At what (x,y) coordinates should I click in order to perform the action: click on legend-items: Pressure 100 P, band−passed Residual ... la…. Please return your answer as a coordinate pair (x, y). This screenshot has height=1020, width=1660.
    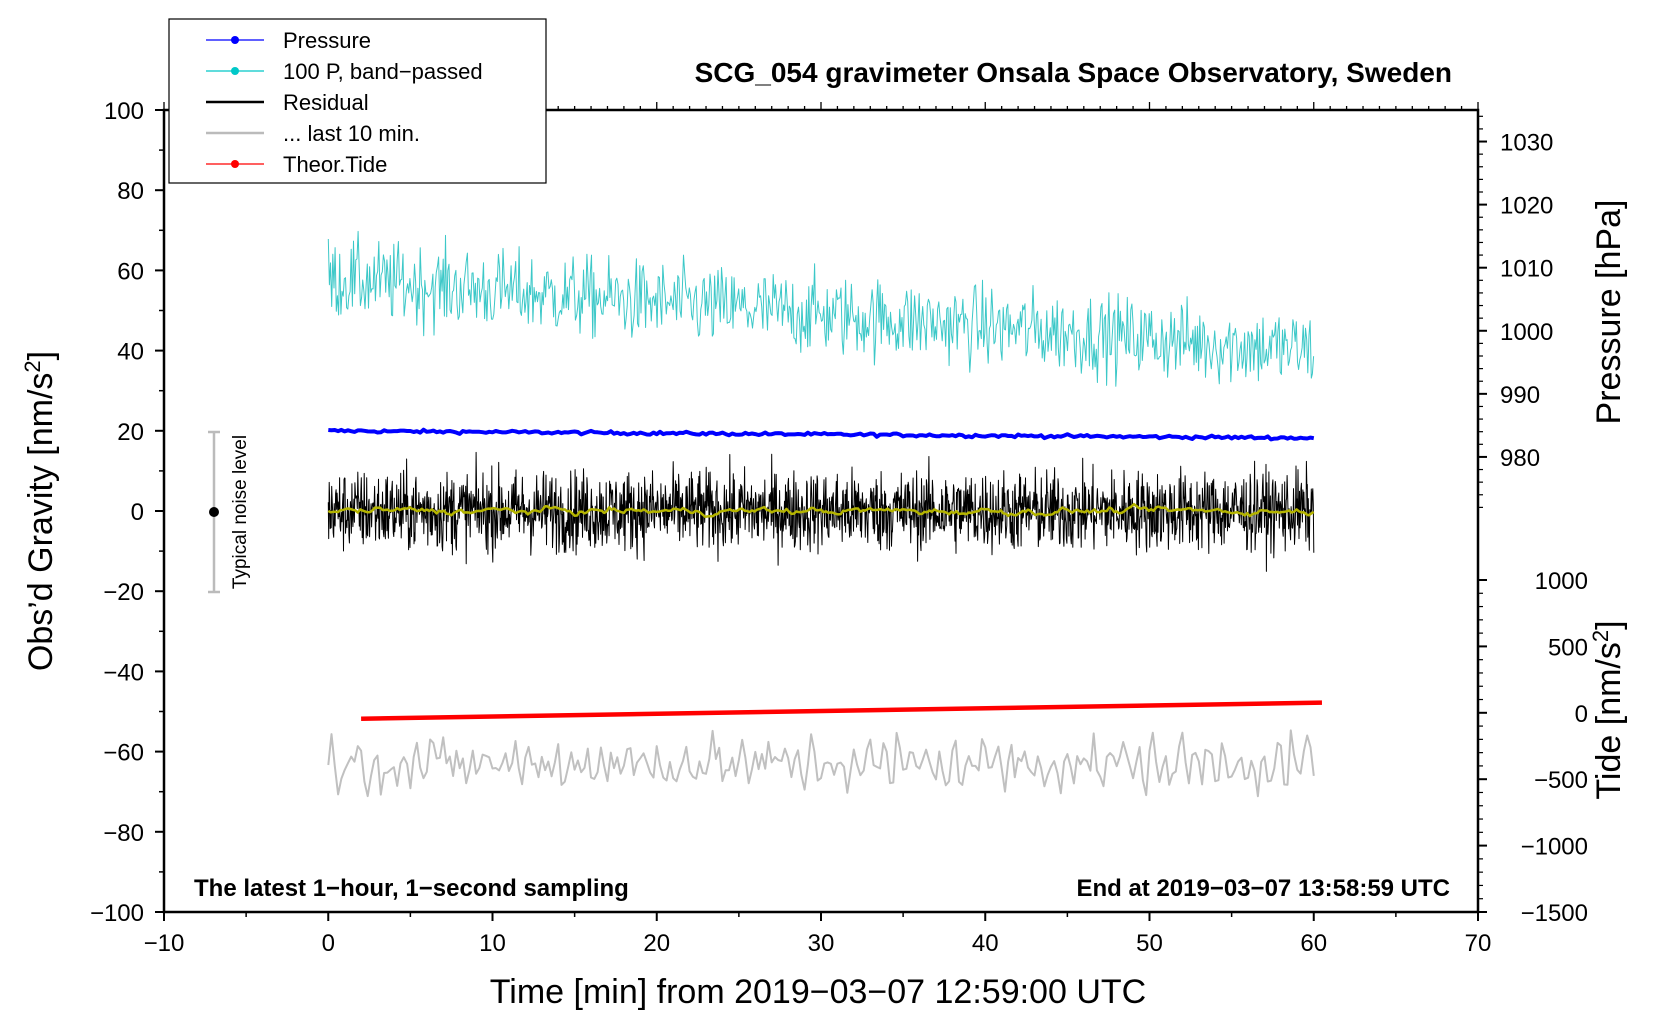
    Looking at the image, I should click on (344, 102).